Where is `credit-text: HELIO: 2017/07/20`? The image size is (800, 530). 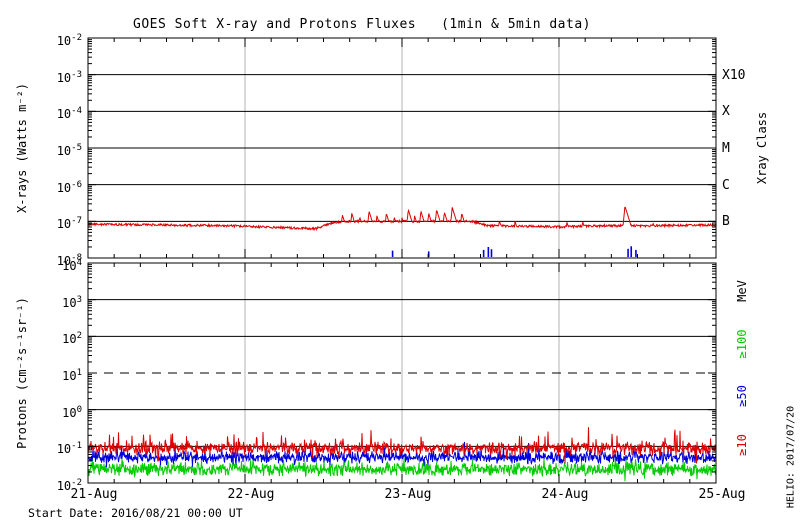 credit-text: HELIO: 2017/07/20 is located at coordinates (791, 457).